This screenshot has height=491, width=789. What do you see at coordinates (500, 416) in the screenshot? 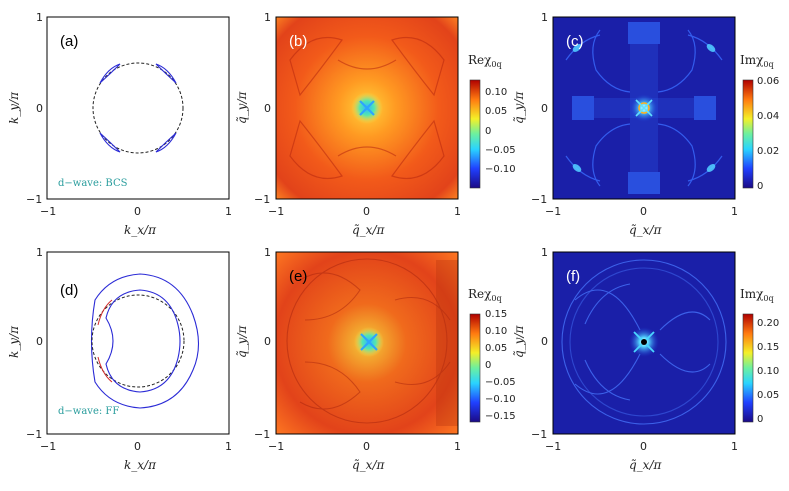
I see `colorbar-tick: −0.15` at bounding box center [500, 416].